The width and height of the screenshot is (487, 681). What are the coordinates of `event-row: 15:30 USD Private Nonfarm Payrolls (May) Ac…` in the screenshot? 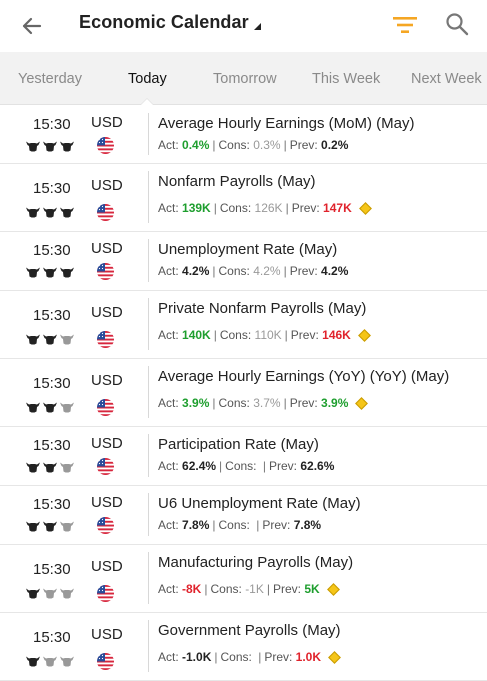 It's located at (243, 324).